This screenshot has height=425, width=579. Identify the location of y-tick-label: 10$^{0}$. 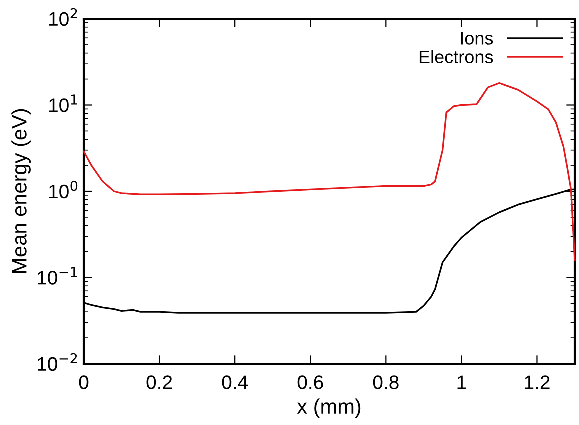
(64, 189).